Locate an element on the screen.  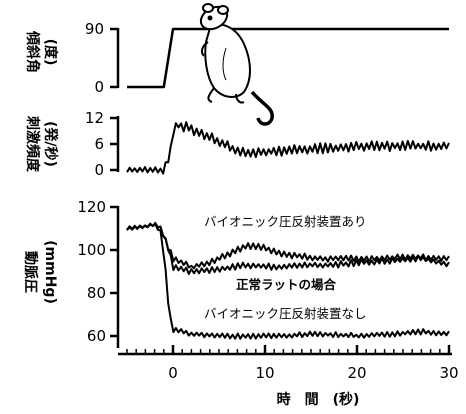
tilt-ylabel-line2: (度) is located at coordinates (50, 52).